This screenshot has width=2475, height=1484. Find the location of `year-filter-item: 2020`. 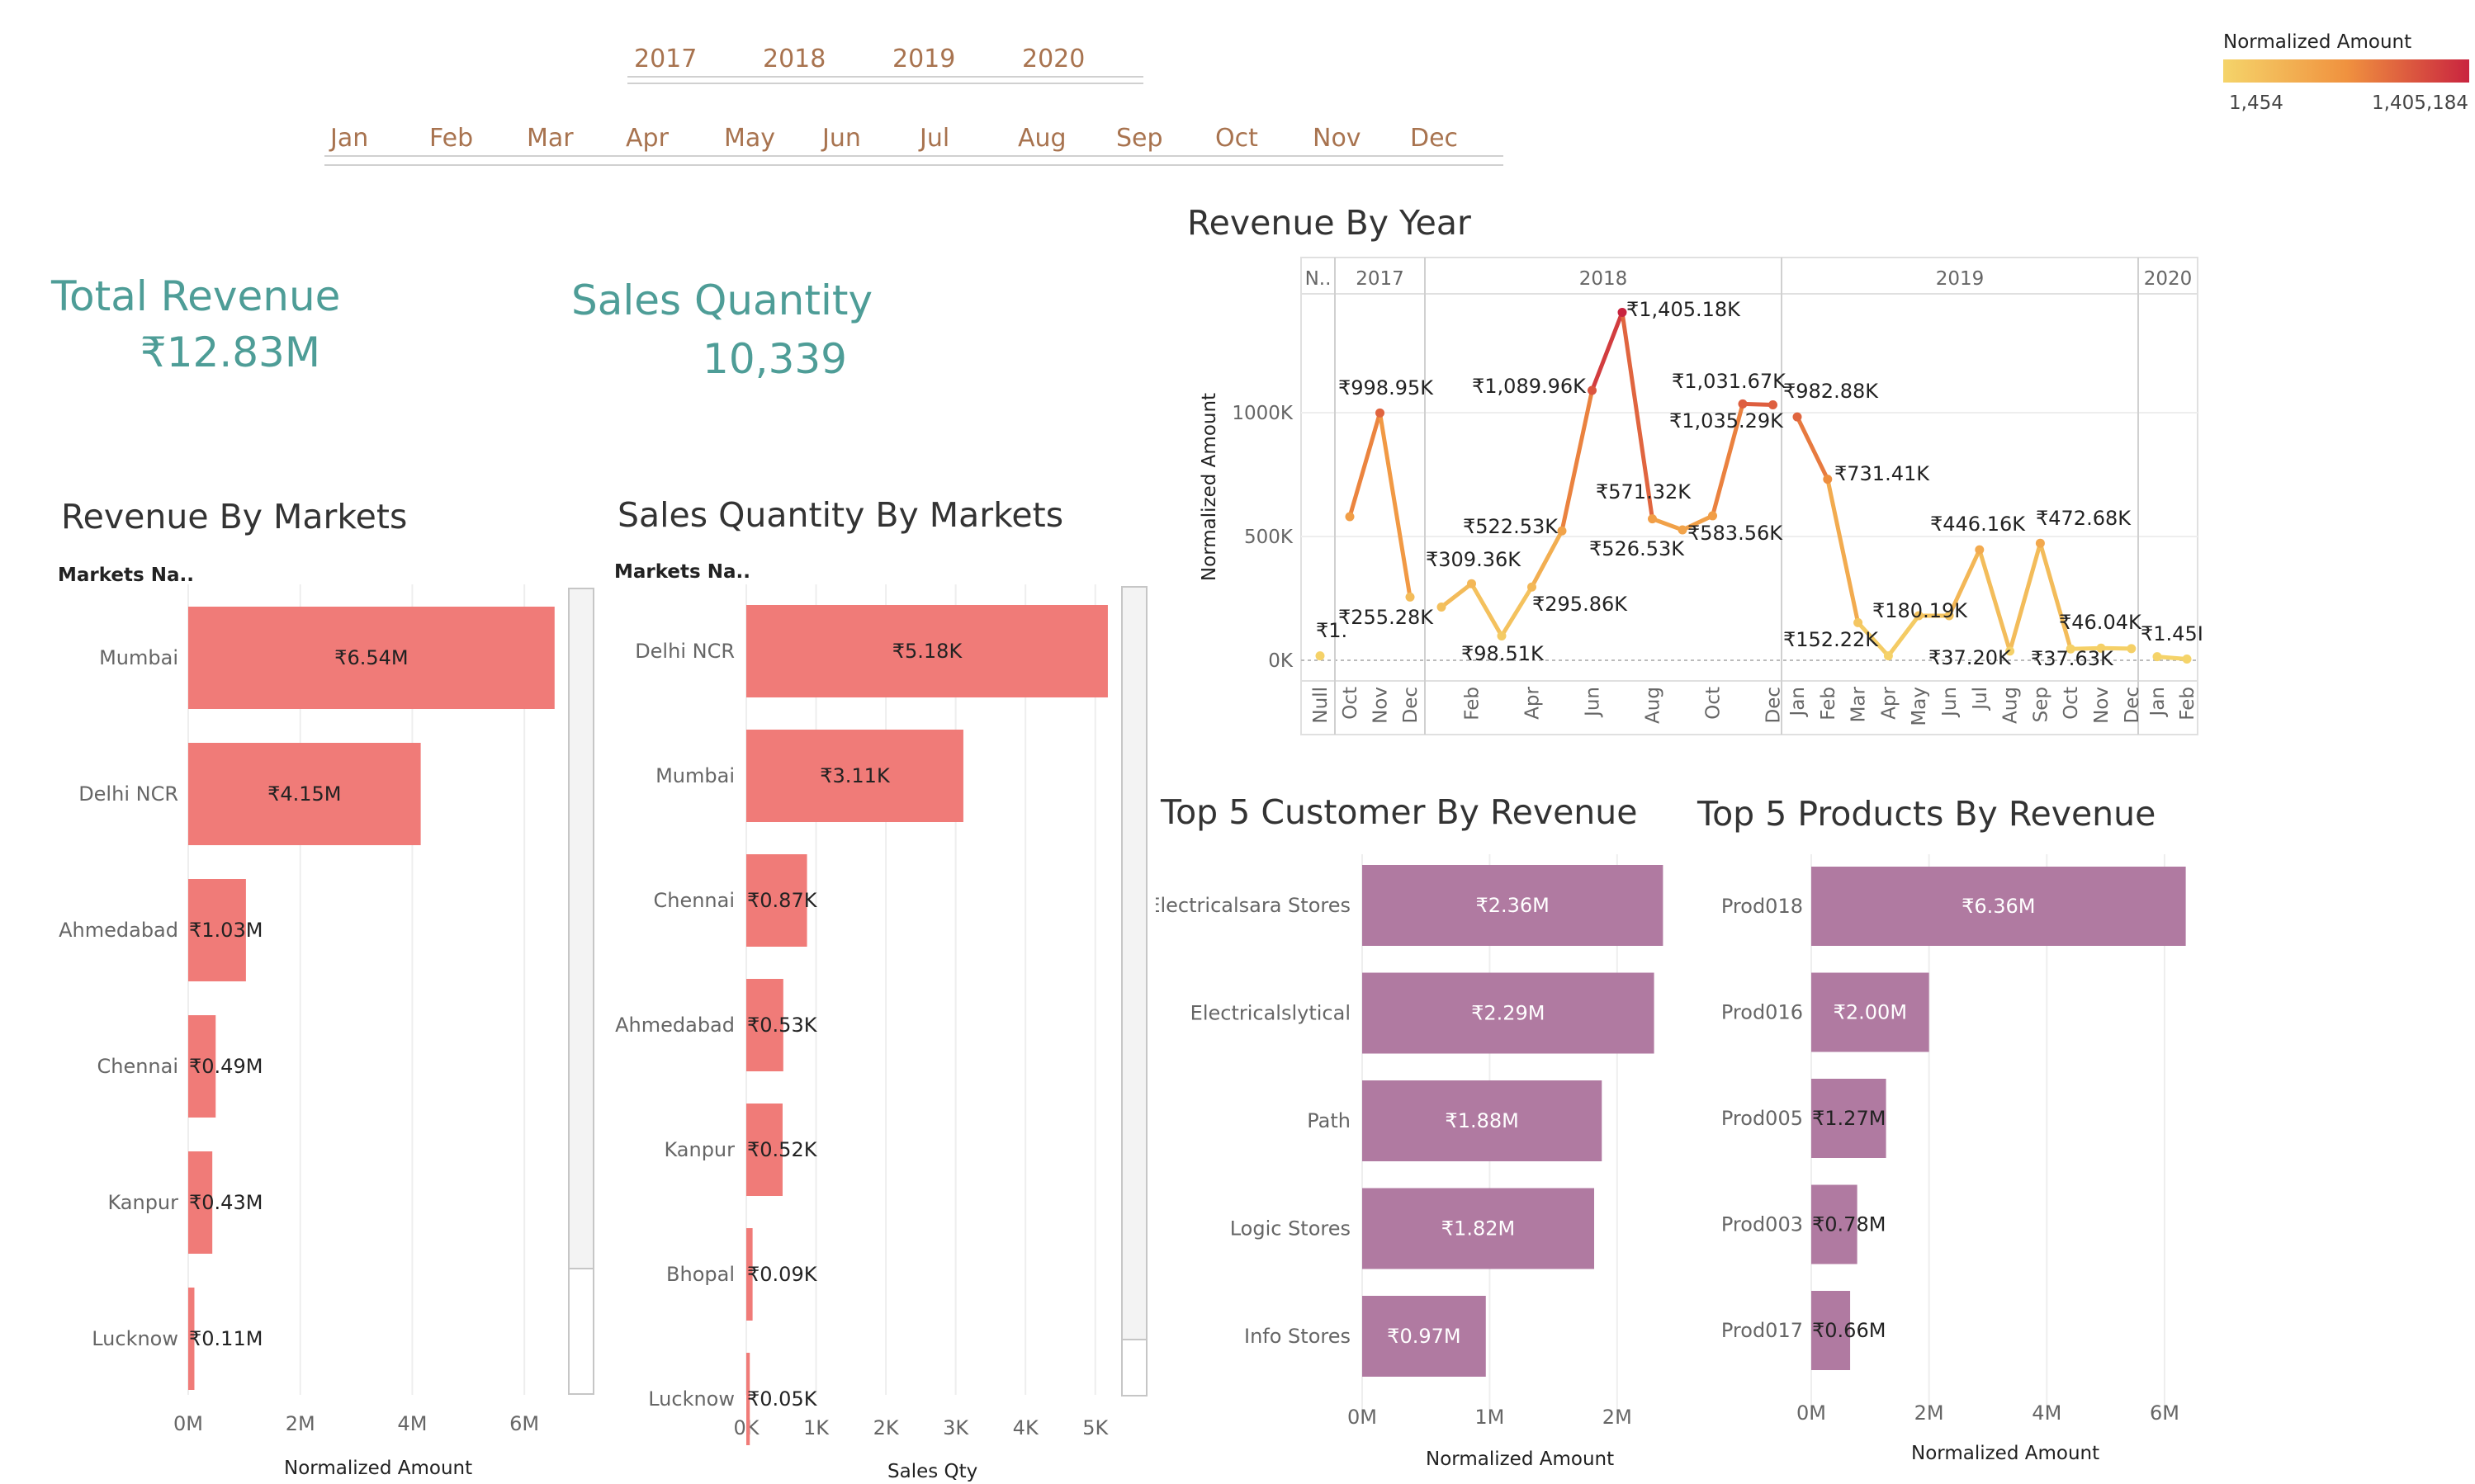

year-filter-item: 2020 is located at coordinates (1054, 59).